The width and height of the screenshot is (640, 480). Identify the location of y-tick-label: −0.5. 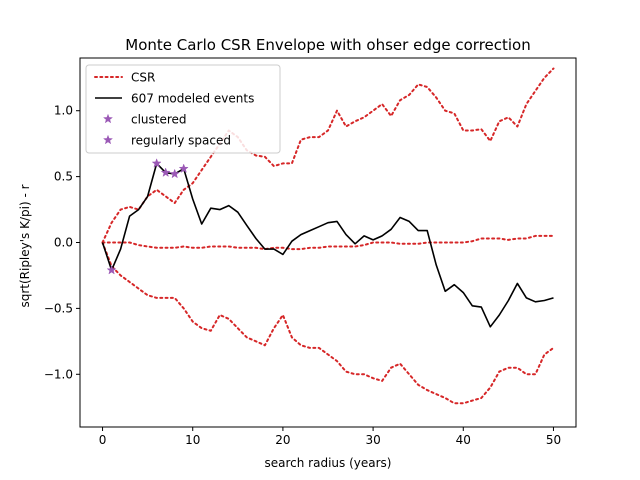
(58, 308).